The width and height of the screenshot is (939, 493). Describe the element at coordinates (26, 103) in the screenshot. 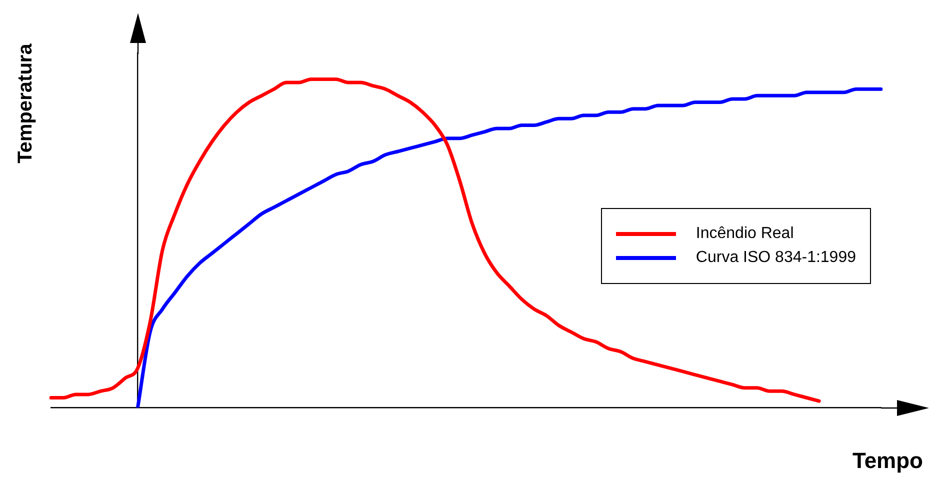

I see `y-axis-title: Temperatura` at that location.